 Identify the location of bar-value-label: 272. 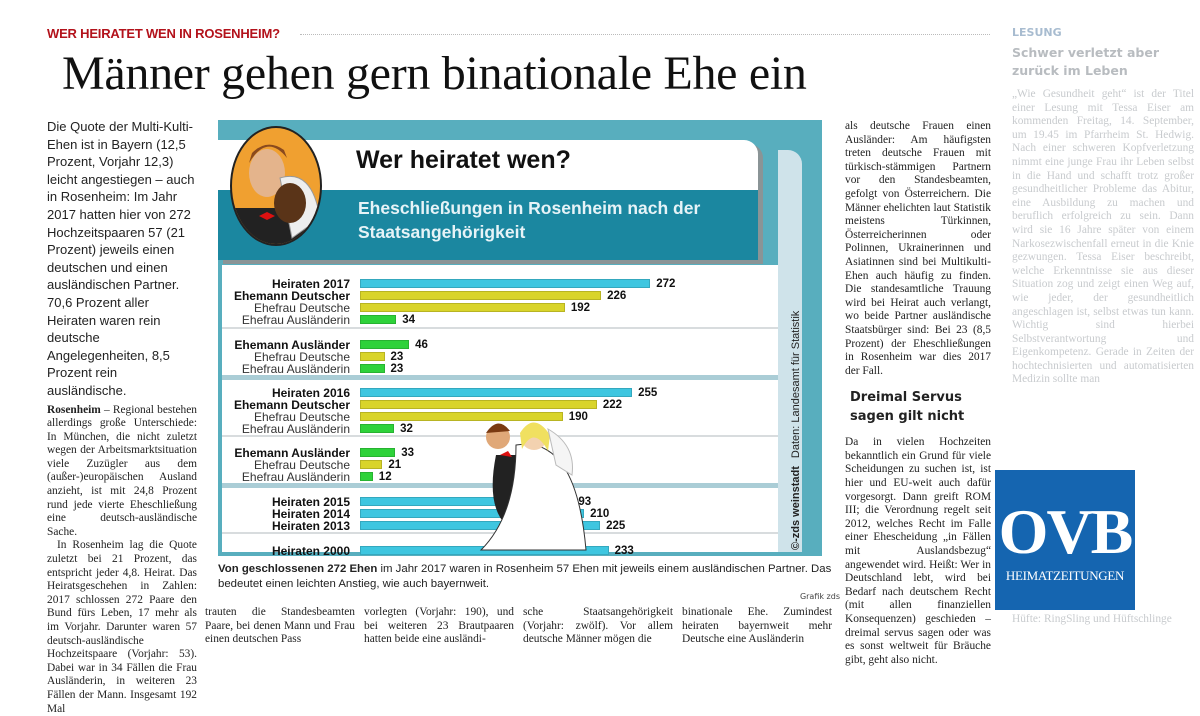
(665, 284).